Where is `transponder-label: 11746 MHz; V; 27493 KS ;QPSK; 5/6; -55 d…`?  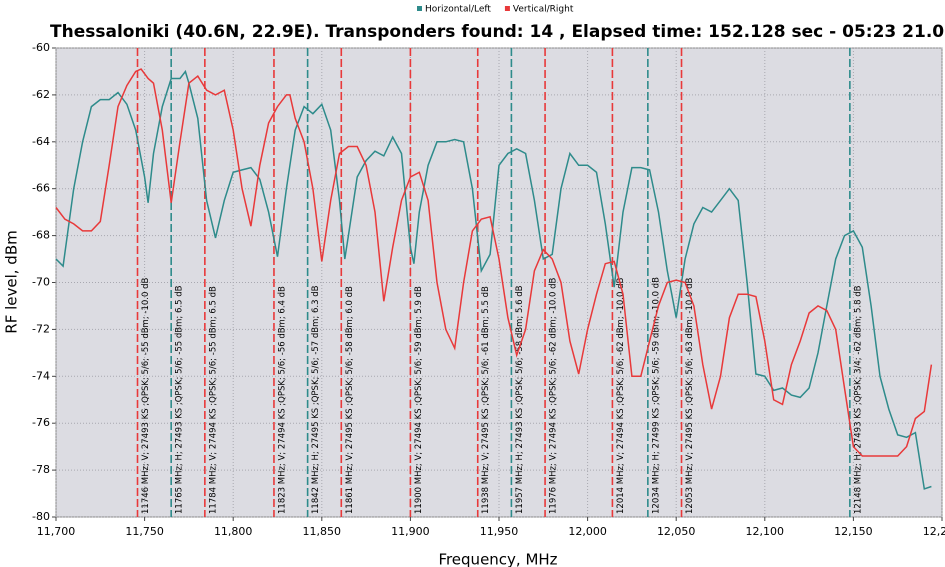
transponder-label: 11746 MHz; V; 27493 KS ;QPSK; 5/6; -55 d… is located at coordinates (146, 396).